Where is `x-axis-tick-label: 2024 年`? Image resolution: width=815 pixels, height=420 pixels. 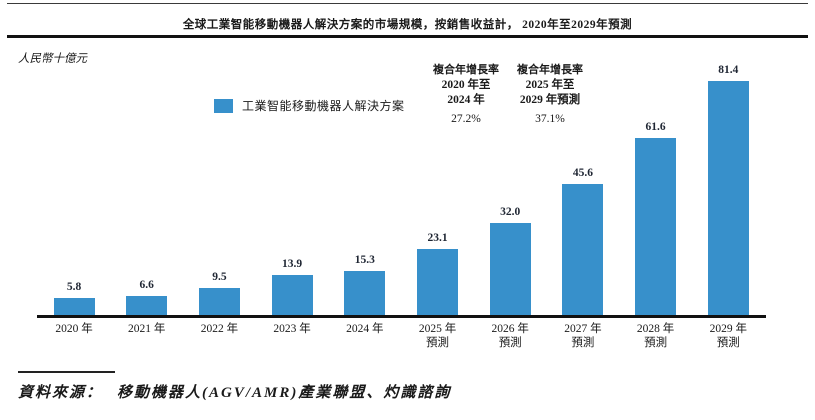 x-axis-tick-label: 2024 年 is located at coordinates (365, 329).